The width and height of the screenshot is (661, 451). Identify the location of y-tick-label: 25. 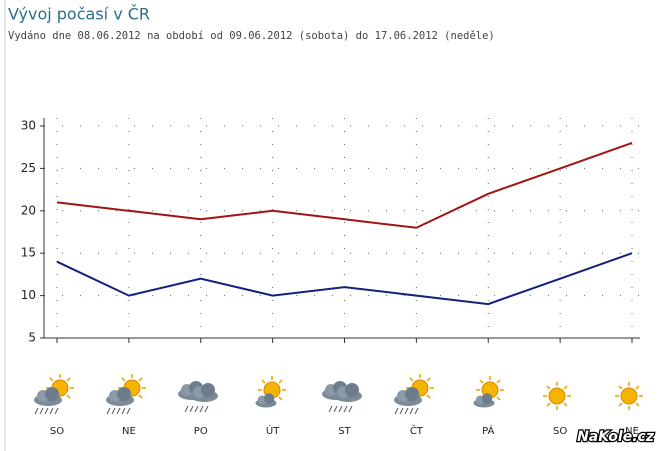
(28, 168).